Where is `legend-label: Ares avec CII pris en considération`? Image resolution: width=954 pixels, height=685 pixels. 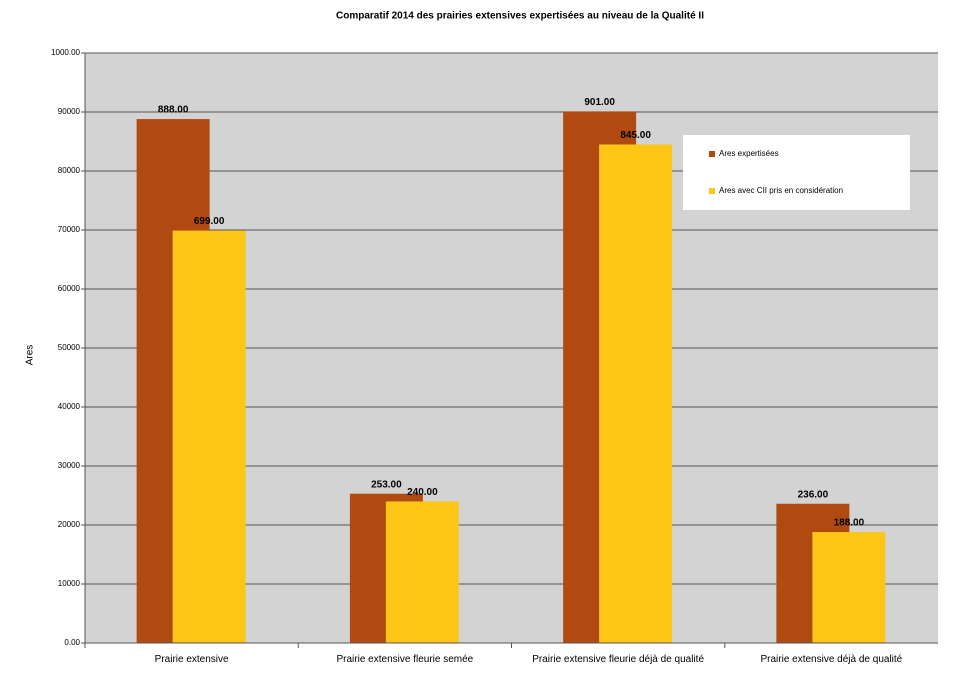 legend-label: Ares avec CII pris en considération is located at coordinates (781, 190).